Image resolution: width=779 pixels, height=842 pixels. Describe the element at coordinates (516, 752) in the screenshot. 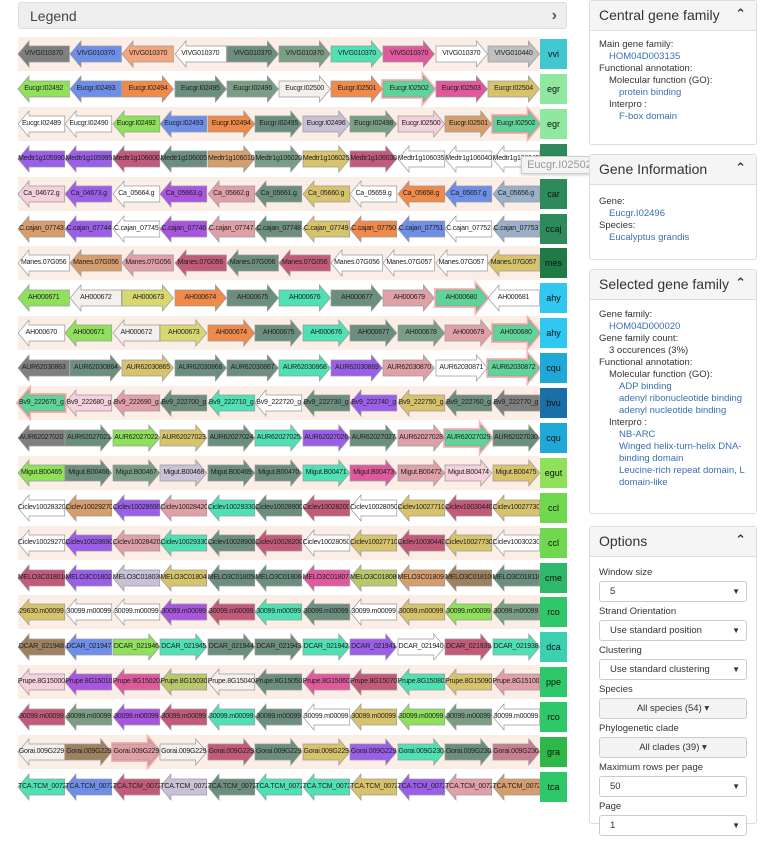

I see `gene-arrow: Gorai.009G230` at that location.